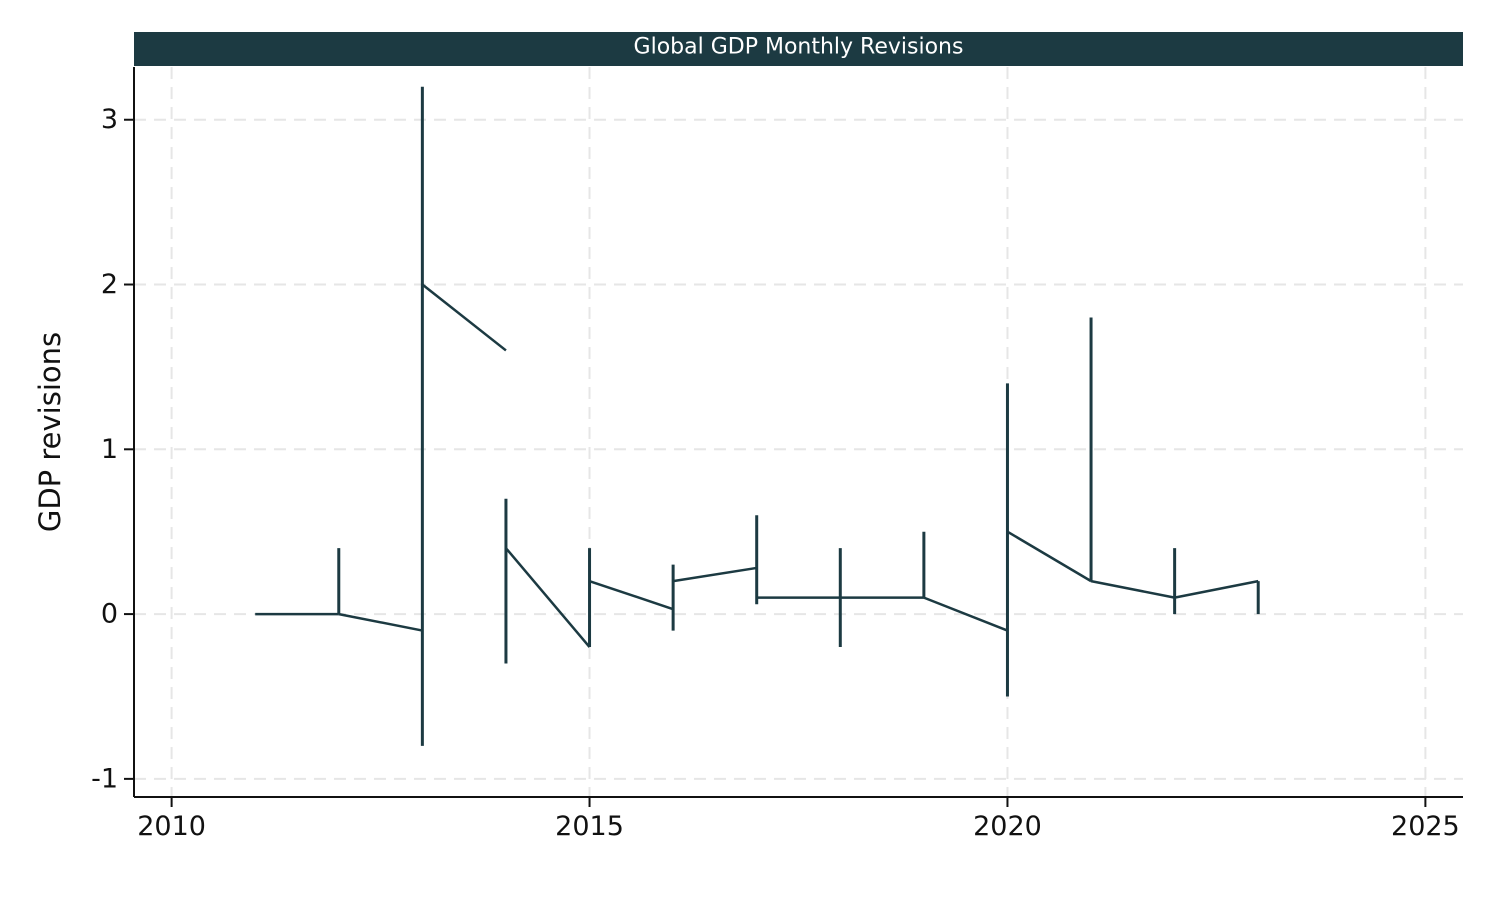 The width and height of the screenshot is (1495, 897). Describe the element at coordinates (50, 432) in the screenshot. I see `y-axis-label: GDP revisions` at that location.